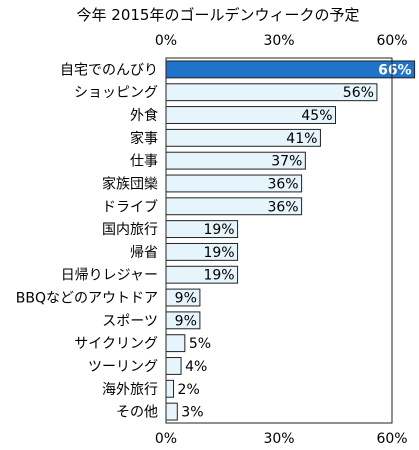 The height and width of the screenshot is (450, 419). I want to click on value-label: 41%, so click(301, 139).